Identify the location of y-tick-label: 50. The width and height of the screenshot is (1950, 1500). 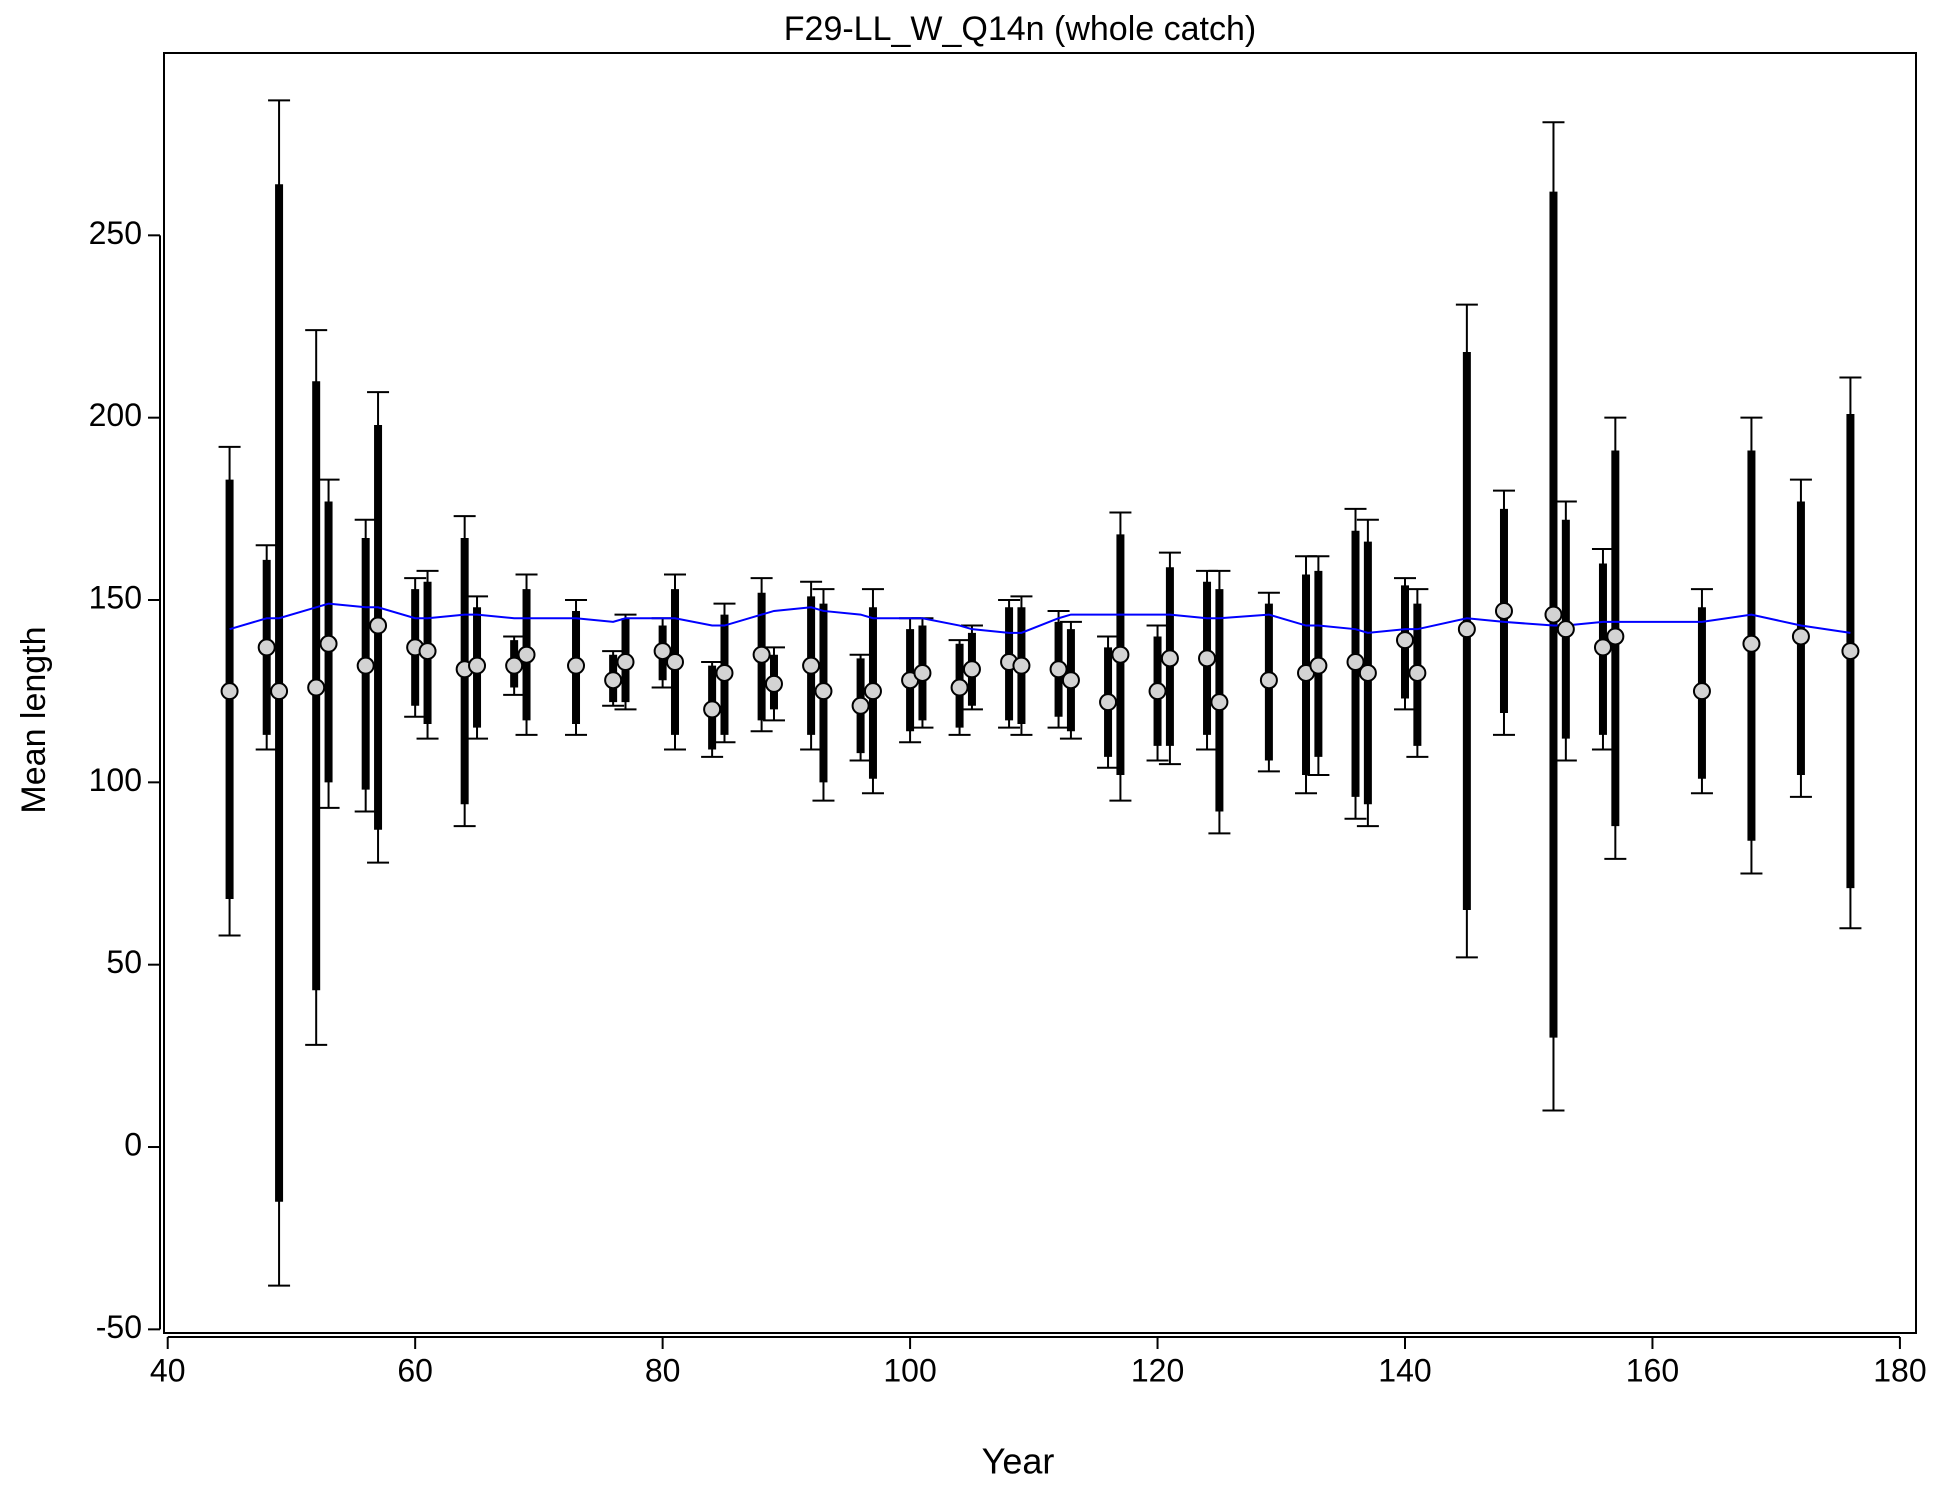
(124, 962).